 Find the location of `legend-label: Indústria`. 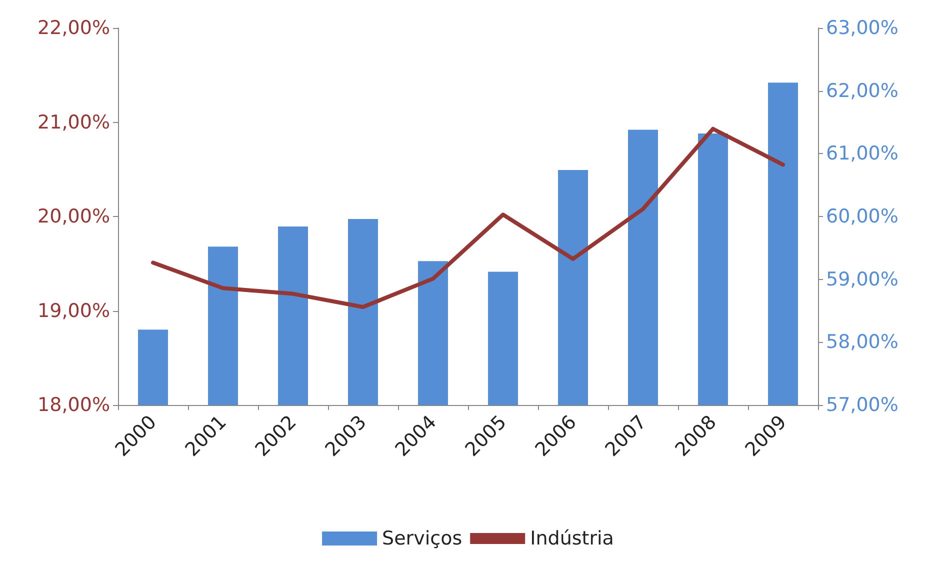

legend-label: Indústria is located at coordinates (572, 539).